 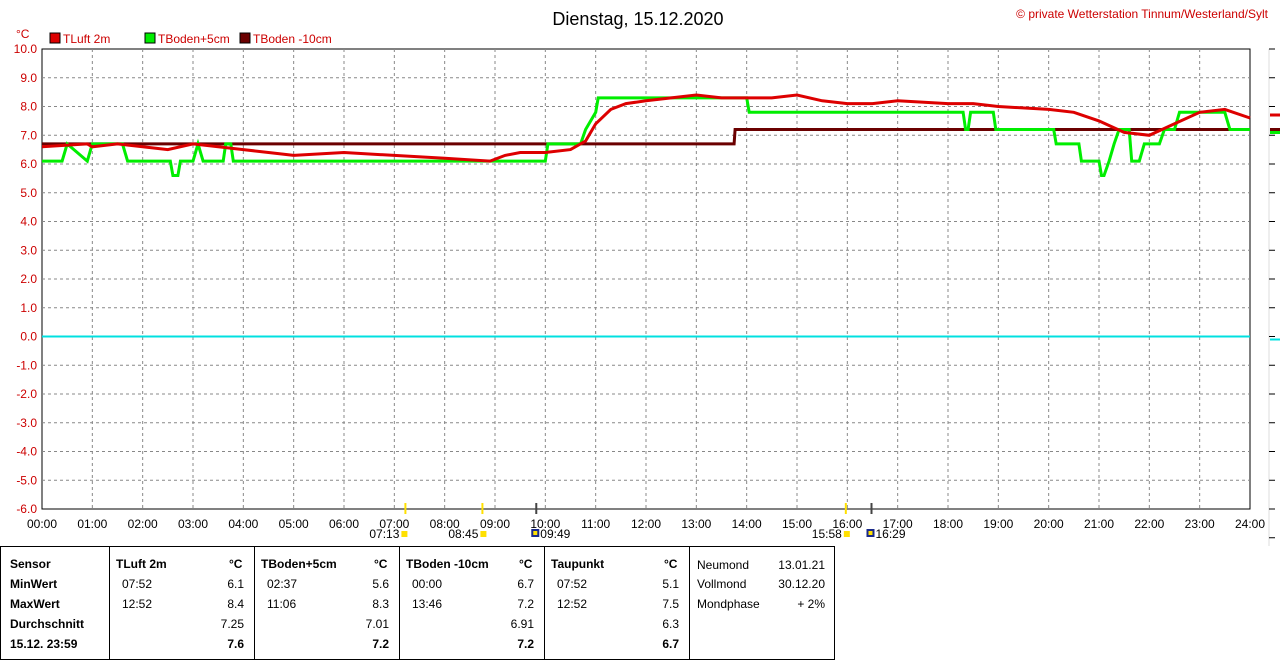 I want to click on sun-moon-markers: 07:13 08:45 15:58 09:49 16:29, so click(x=637, y=522).